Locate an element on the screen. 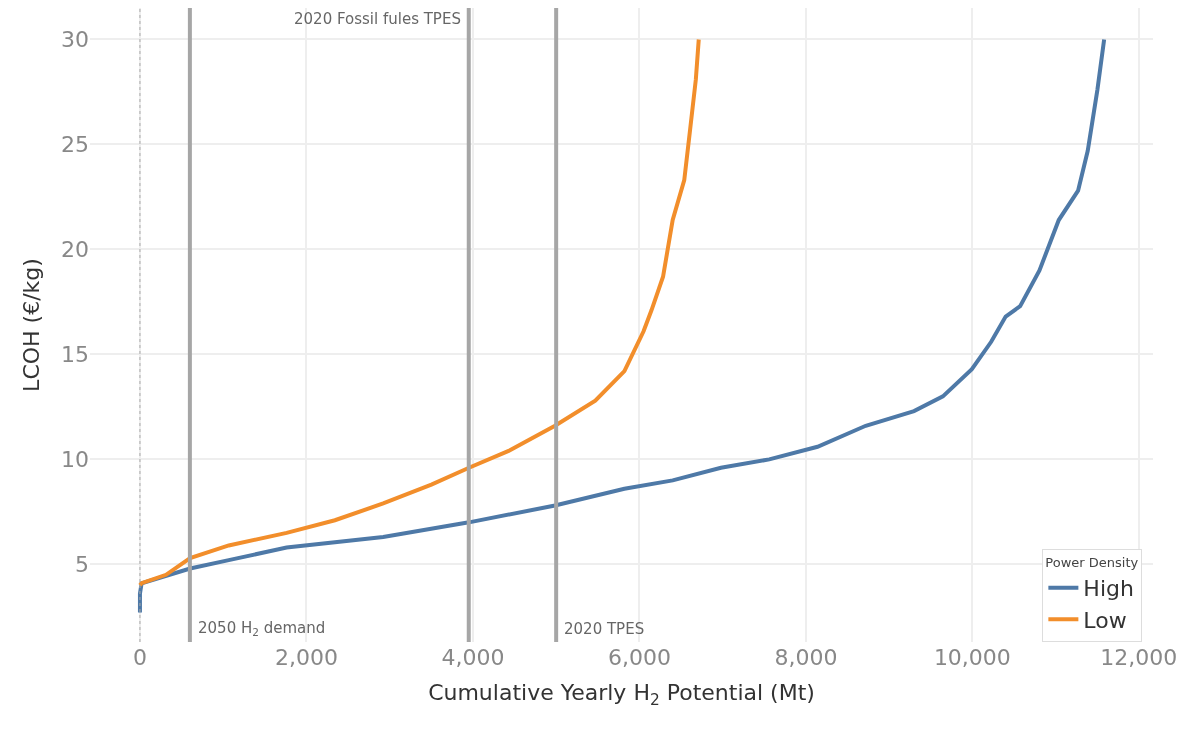 This screenshot has width=1198, height=742. legend-title: Power Density is located at coordinates (1092, 562).